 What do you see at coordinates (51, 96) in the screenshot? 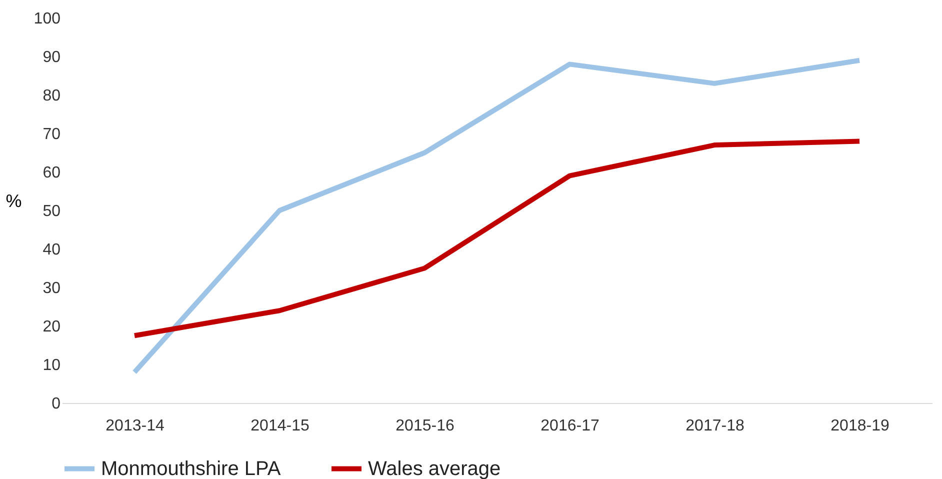
I see `y-tick-label: 80` at bounding box center [51, 96].